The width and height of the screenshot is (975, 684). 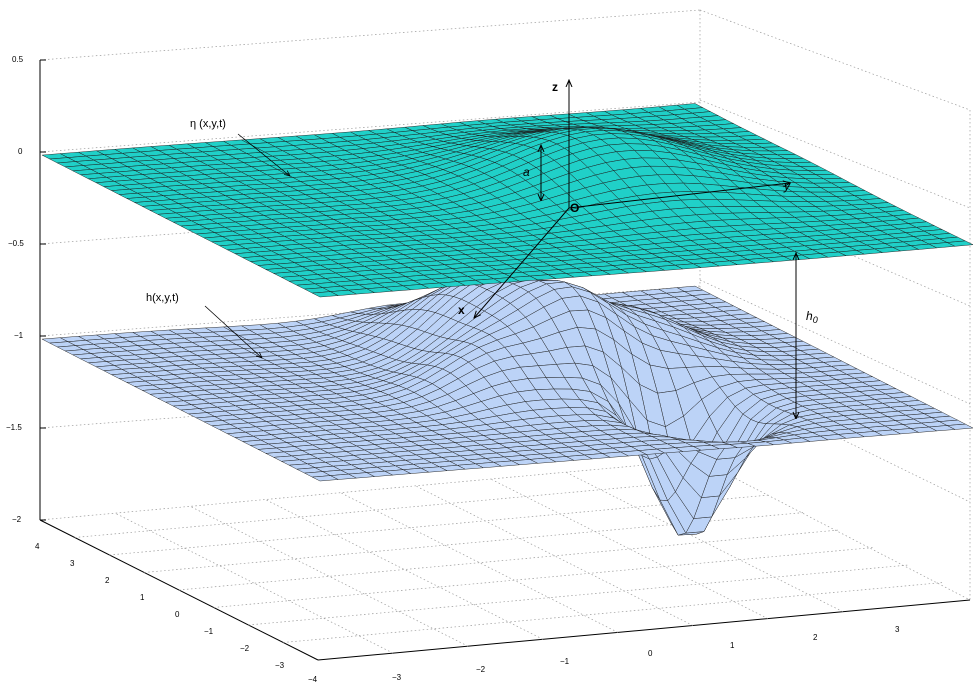 What do you see at coordinates (787, 186) in the screenshot?
I see `y-label: y` at bounding box center [787, 186].